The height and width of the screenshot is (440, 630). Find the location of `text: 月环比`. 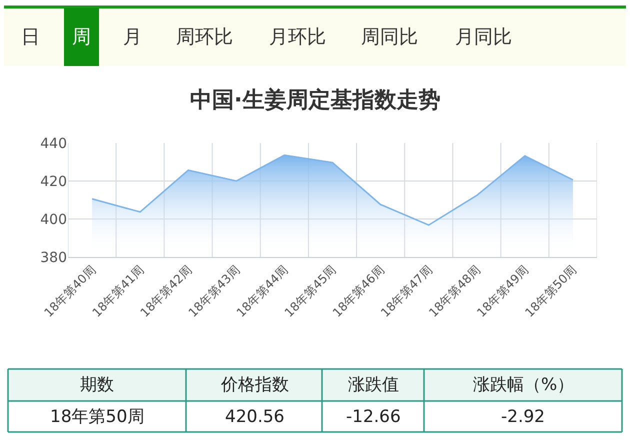

text: 月环比 is located at coordinates (297, 37).